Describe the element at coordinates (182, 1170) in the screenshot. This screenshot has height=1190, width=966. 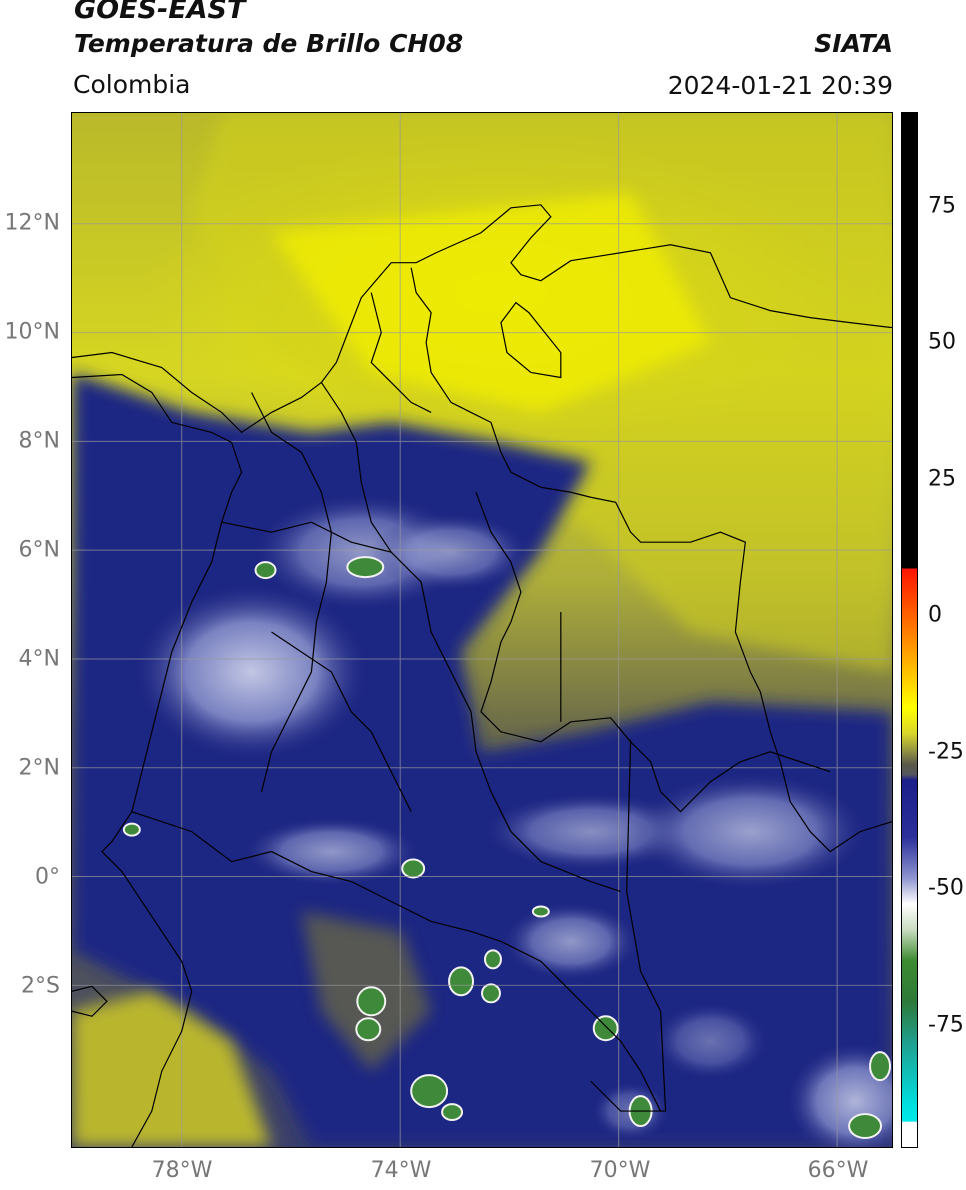
I see `lon-tick-label: 78°W` at that location.